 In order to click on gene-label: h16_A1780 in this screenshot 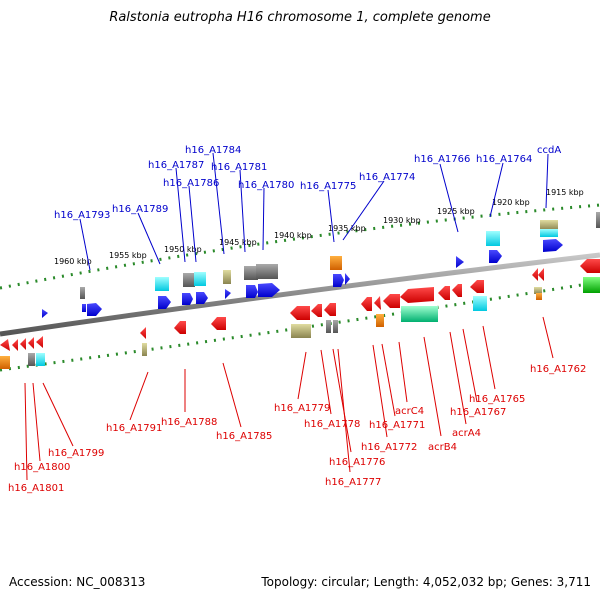, I will do `click(266, 185)`.